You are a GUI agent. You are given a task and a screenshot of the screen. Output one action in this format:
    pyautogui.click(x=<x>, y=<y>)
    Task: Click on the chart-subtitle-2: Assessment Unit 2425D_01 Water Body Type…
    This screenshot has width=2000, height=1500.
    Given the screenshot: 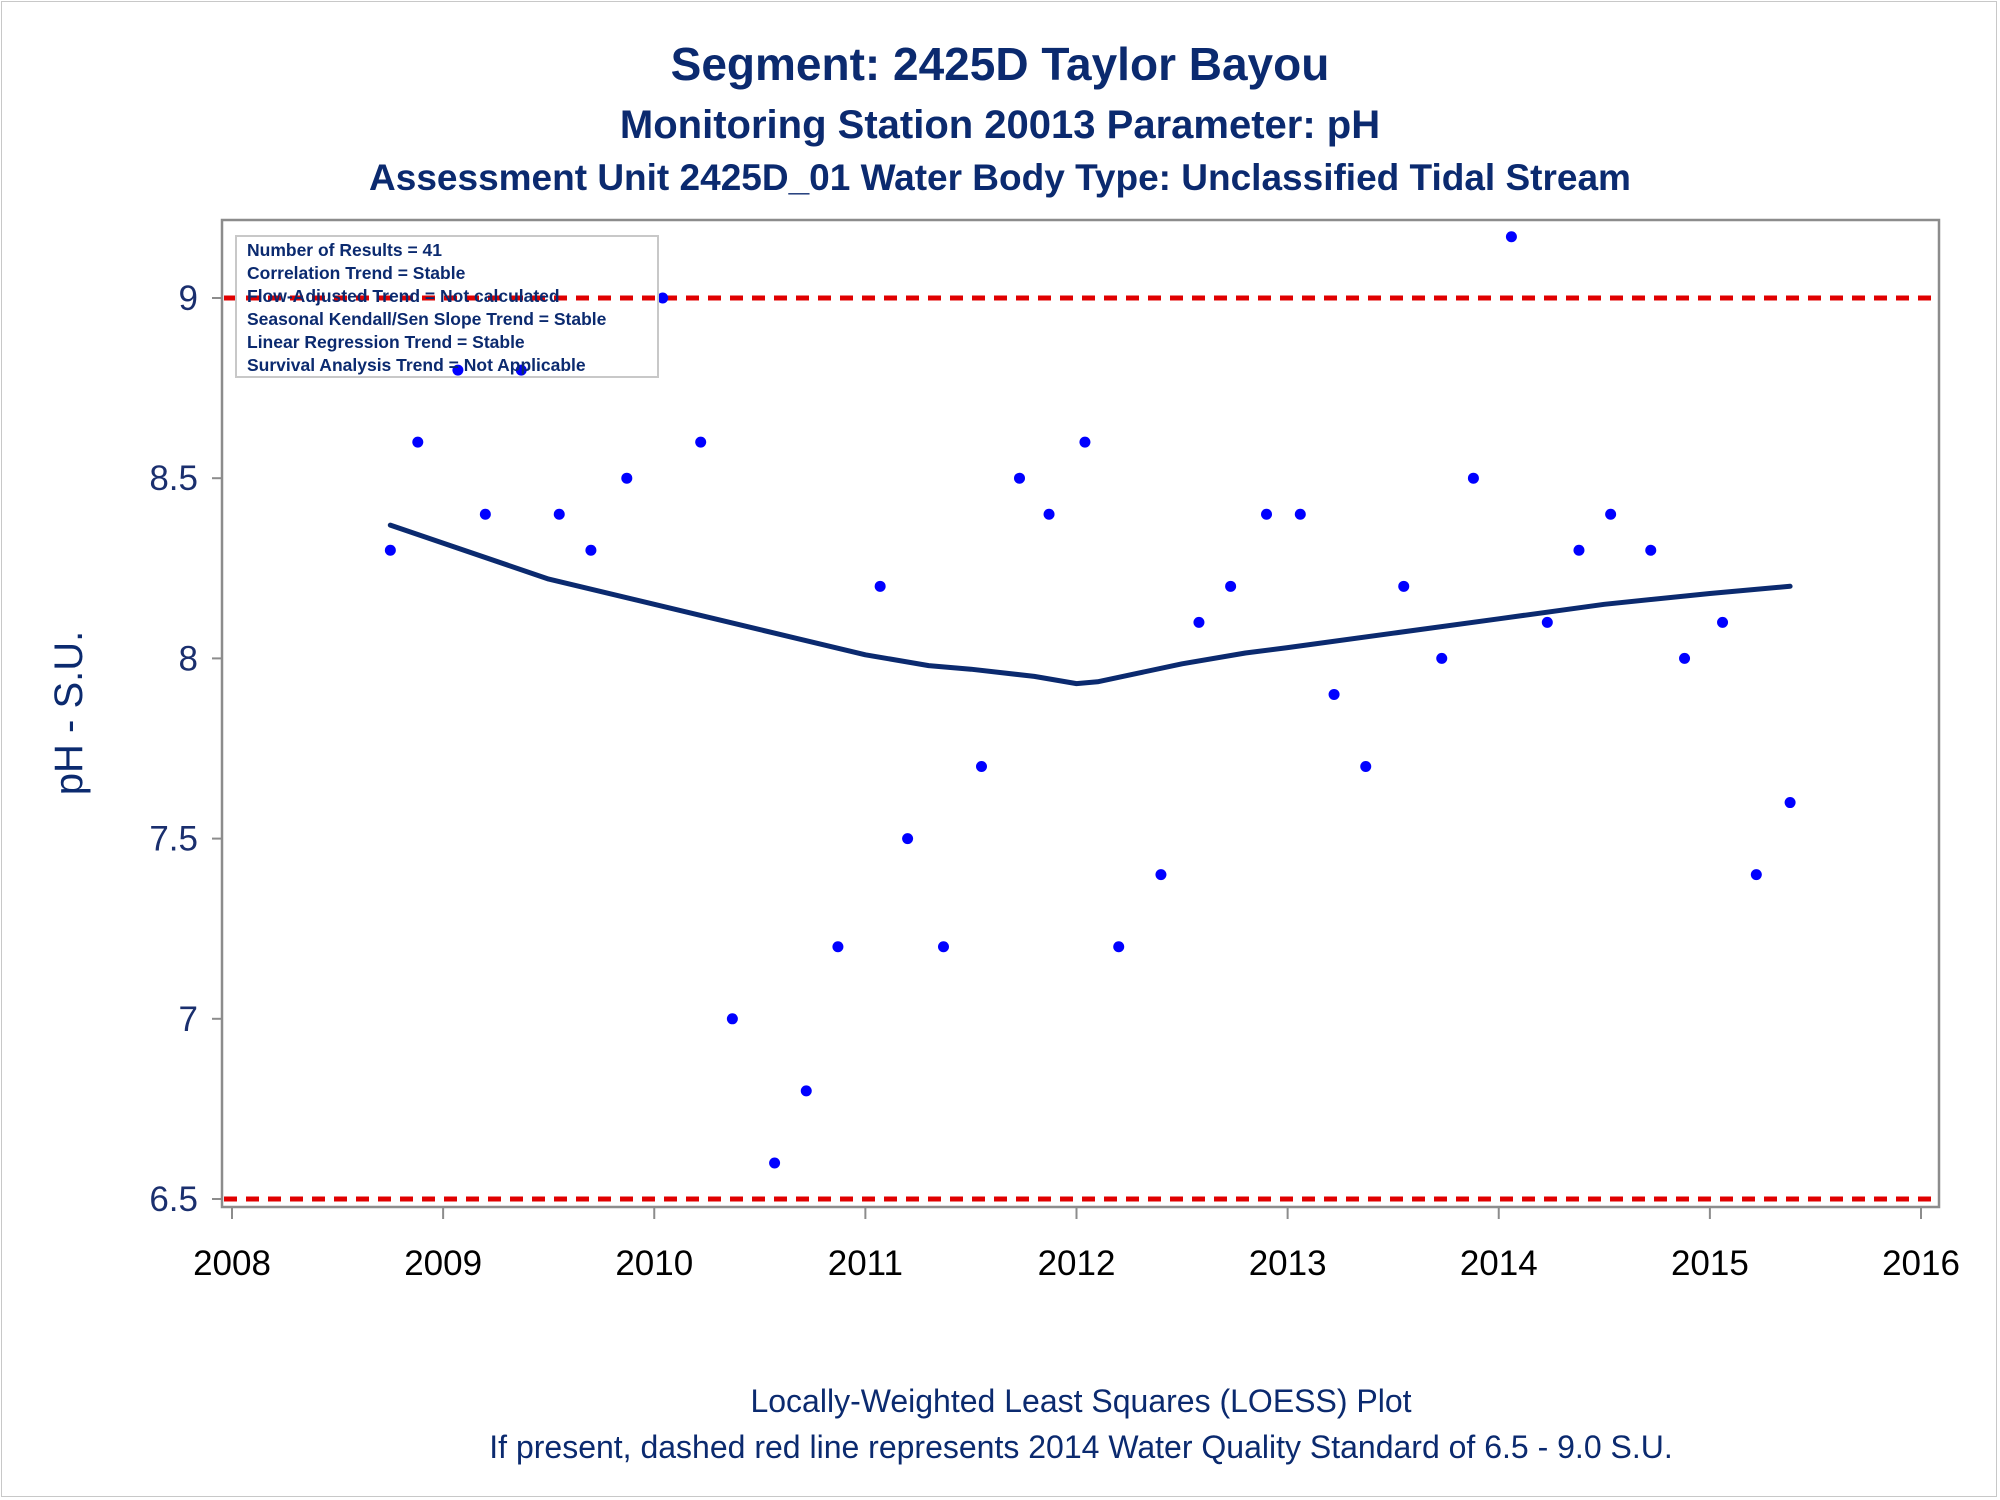 What is the action you would take?
    pyautogui.click(x=1000, y=177)
    